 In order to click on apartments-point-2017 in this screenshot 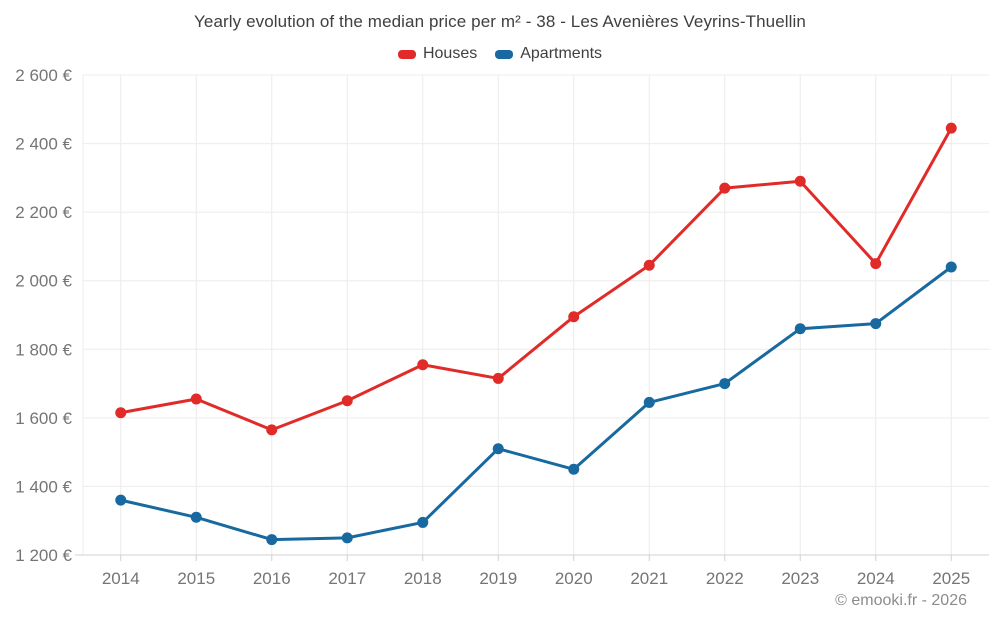, I will do `click(347, 538)`.